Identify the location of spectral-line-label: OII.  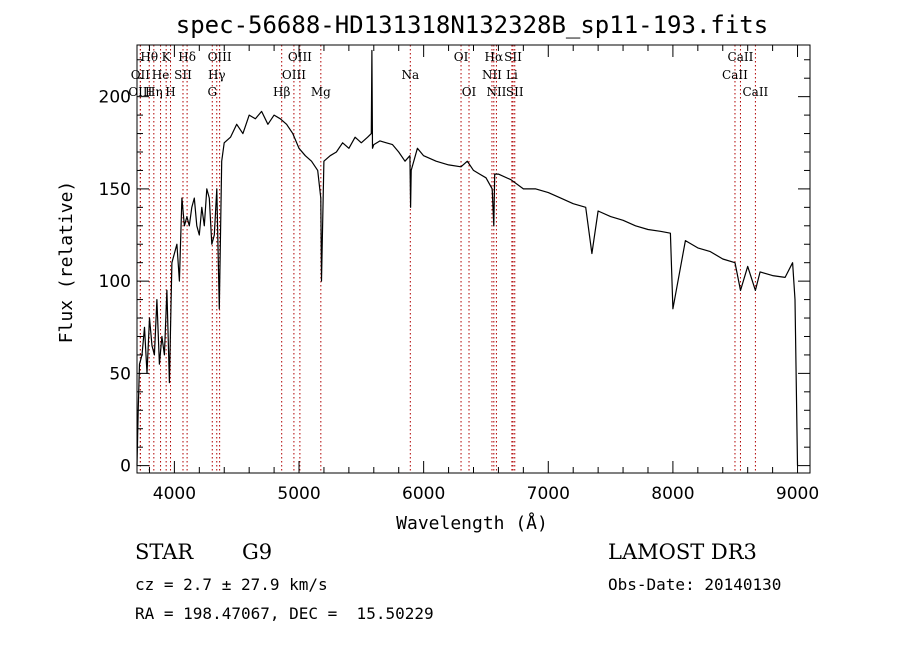
(141, 75).